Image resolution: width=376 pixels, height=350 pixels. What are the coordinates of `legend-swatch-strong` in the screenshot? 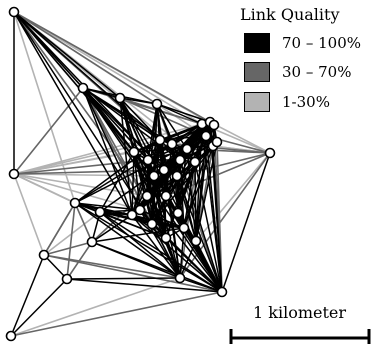 It's located at (257, 43).